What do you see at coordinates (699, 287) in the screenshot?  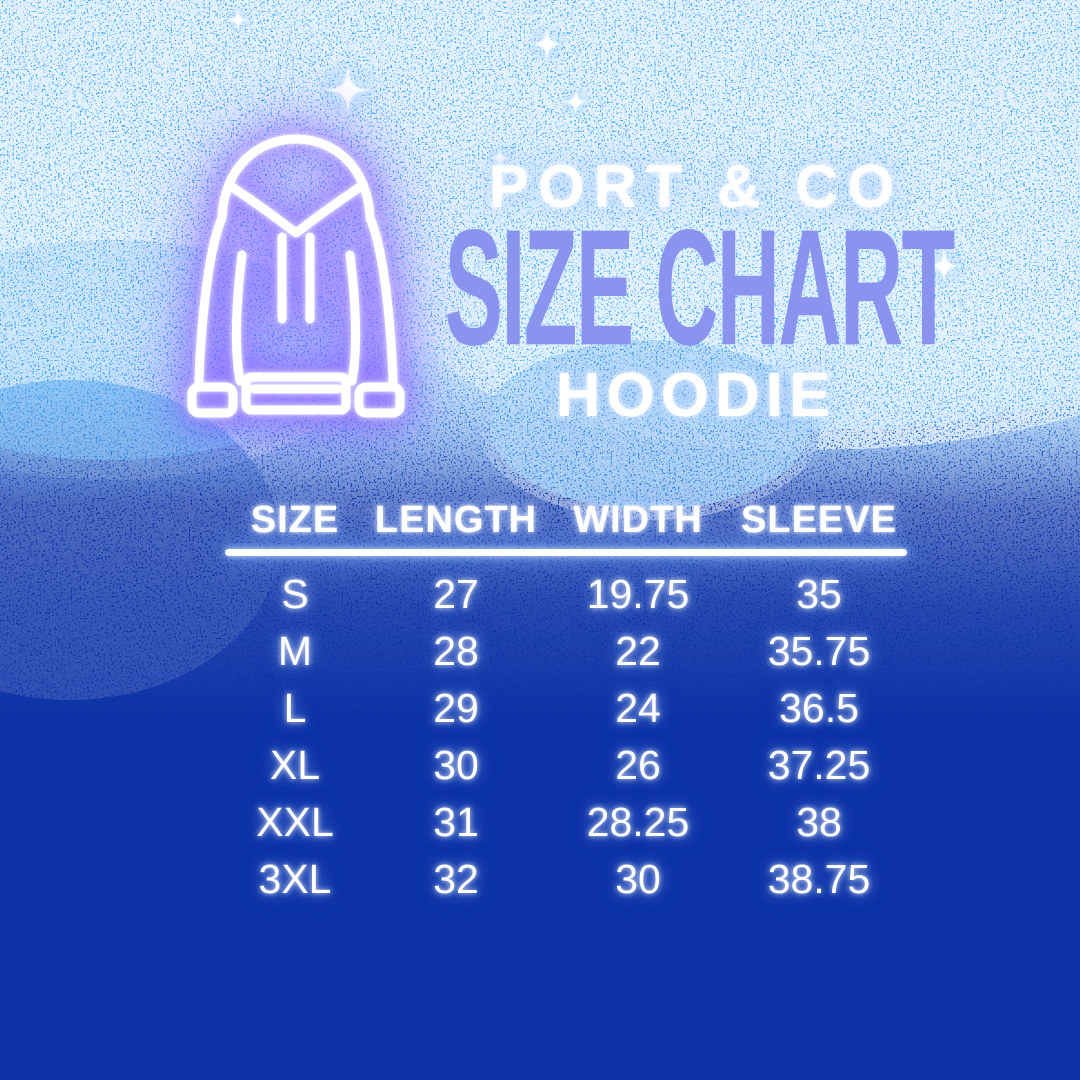 I see `page-title: SIZE CHART` at bounding box center [699, 287].